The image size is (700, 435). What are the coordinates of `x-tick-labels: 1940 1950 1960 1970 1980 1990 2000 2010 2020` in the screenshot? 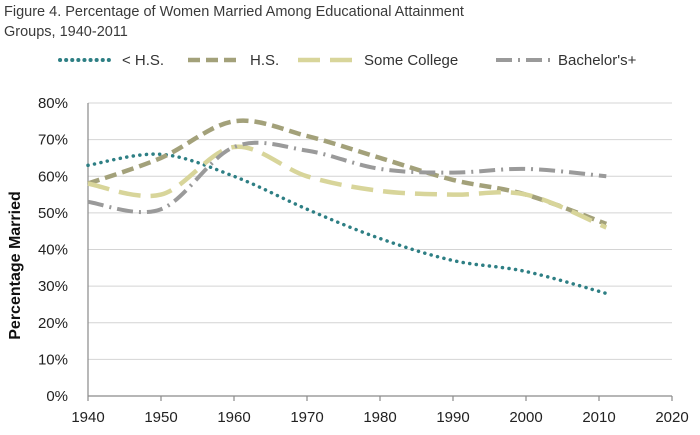 It's located at (379, 417).